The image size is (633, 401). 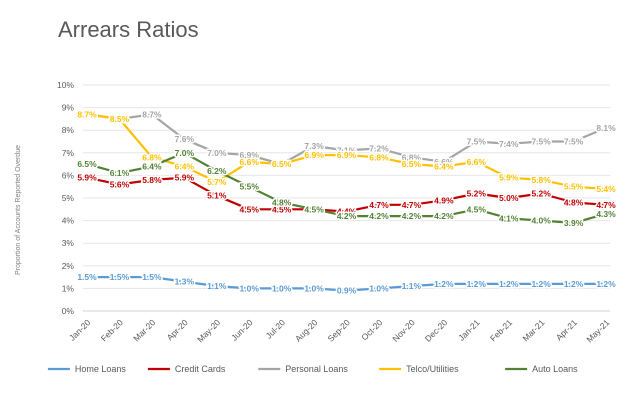 What do you see at coordinates (120, 173) in the screenshot?
I see `data-label: 6.1%` at bounding box center [120, 173].